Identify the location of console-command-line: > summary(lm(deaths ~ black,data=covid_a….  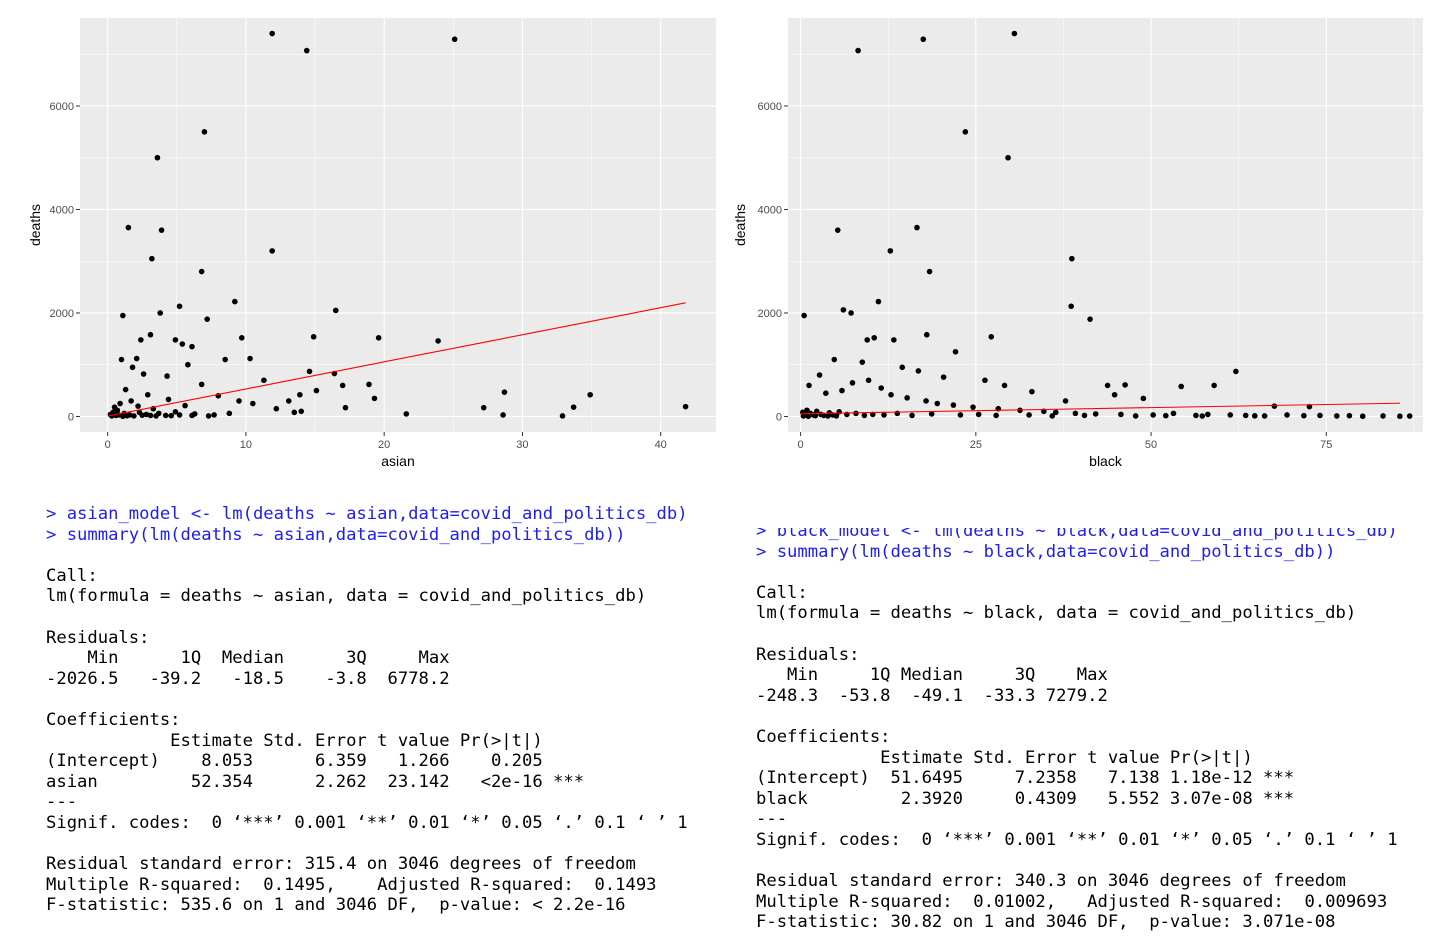
(1046, 551).